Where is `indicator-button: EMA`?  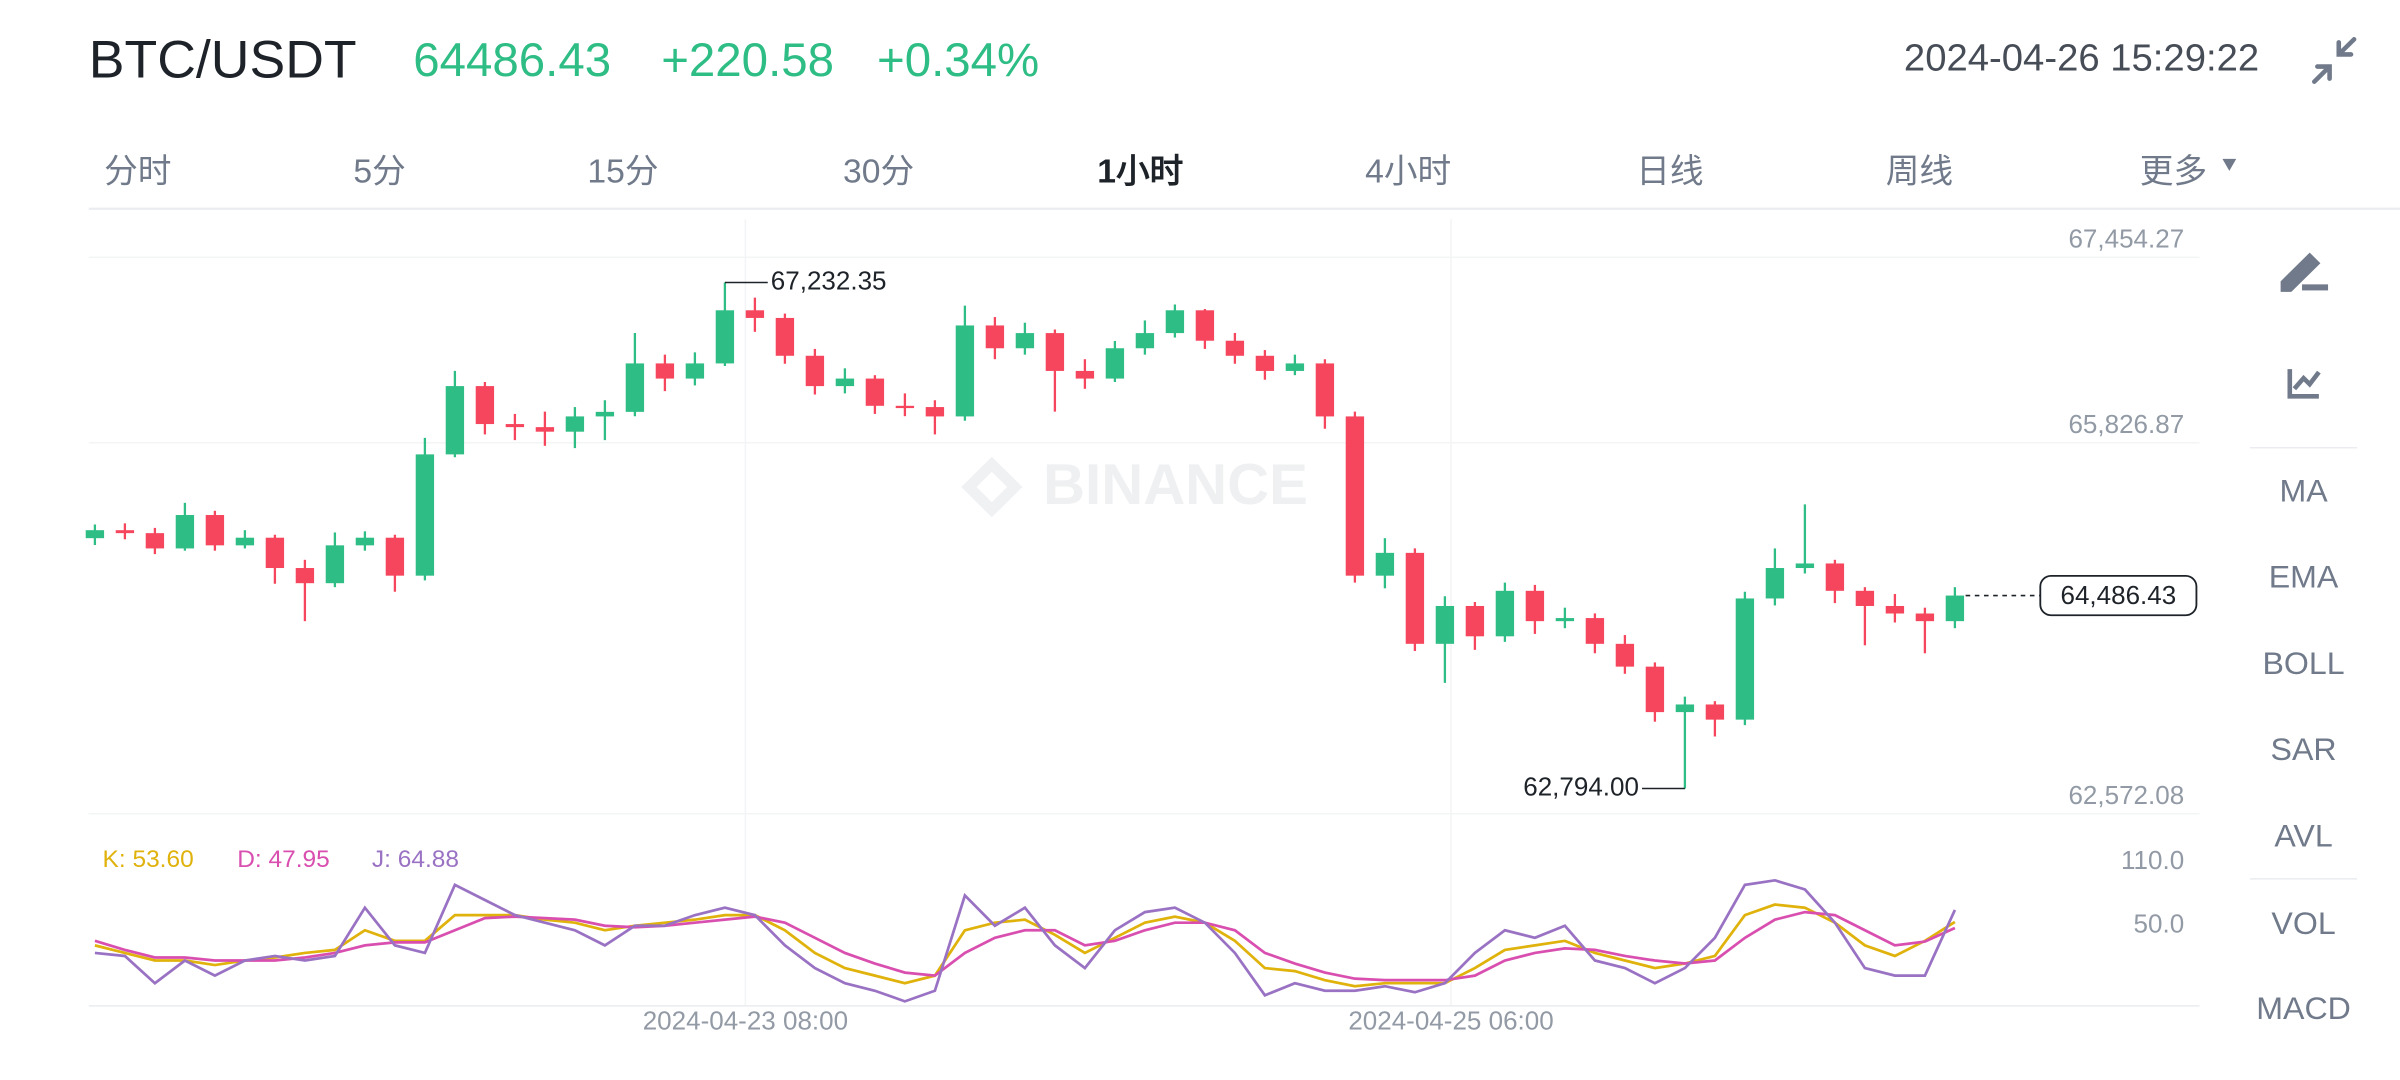 indicator-button: EMA is located at coordinates (2304, 577).